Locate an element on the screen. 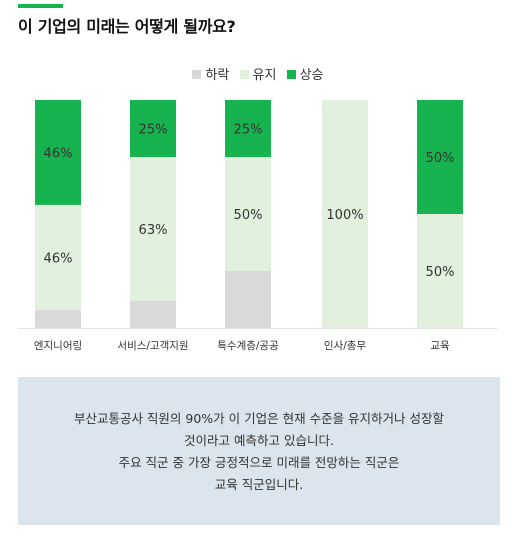  legend-item-up: 상승 is located at coordinates (305, 73).